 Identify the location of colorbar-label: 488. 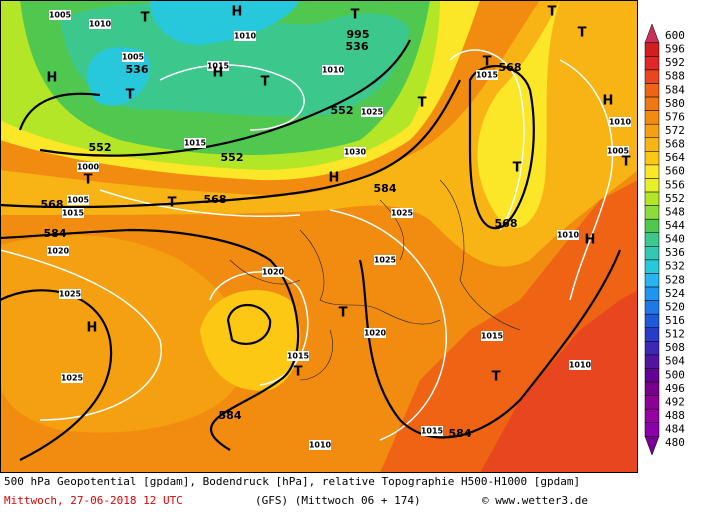
(675, 415).